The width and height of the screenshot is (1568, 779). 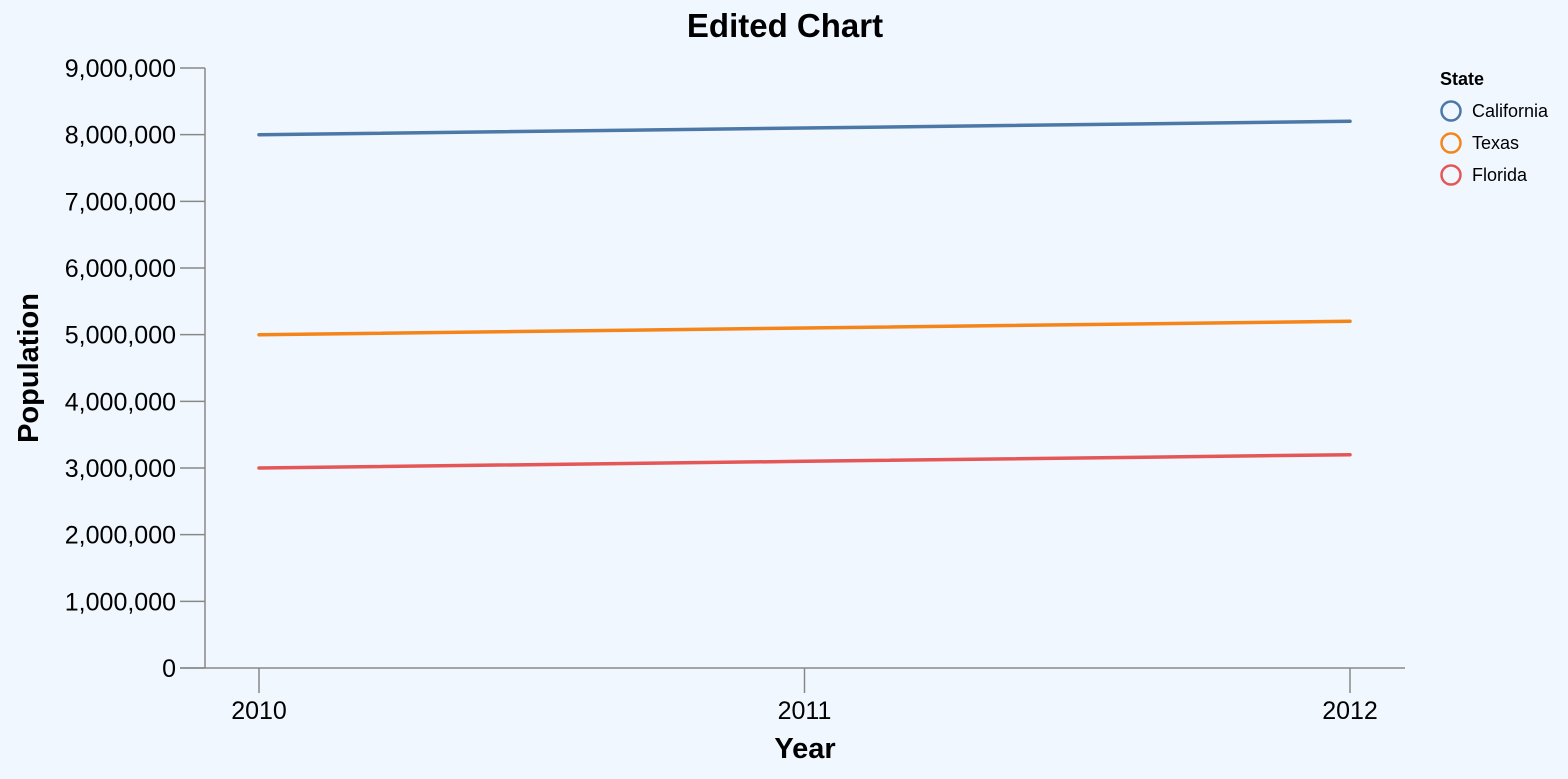 I want to click on y-axis-title: Population, so click(x=29, y=368).